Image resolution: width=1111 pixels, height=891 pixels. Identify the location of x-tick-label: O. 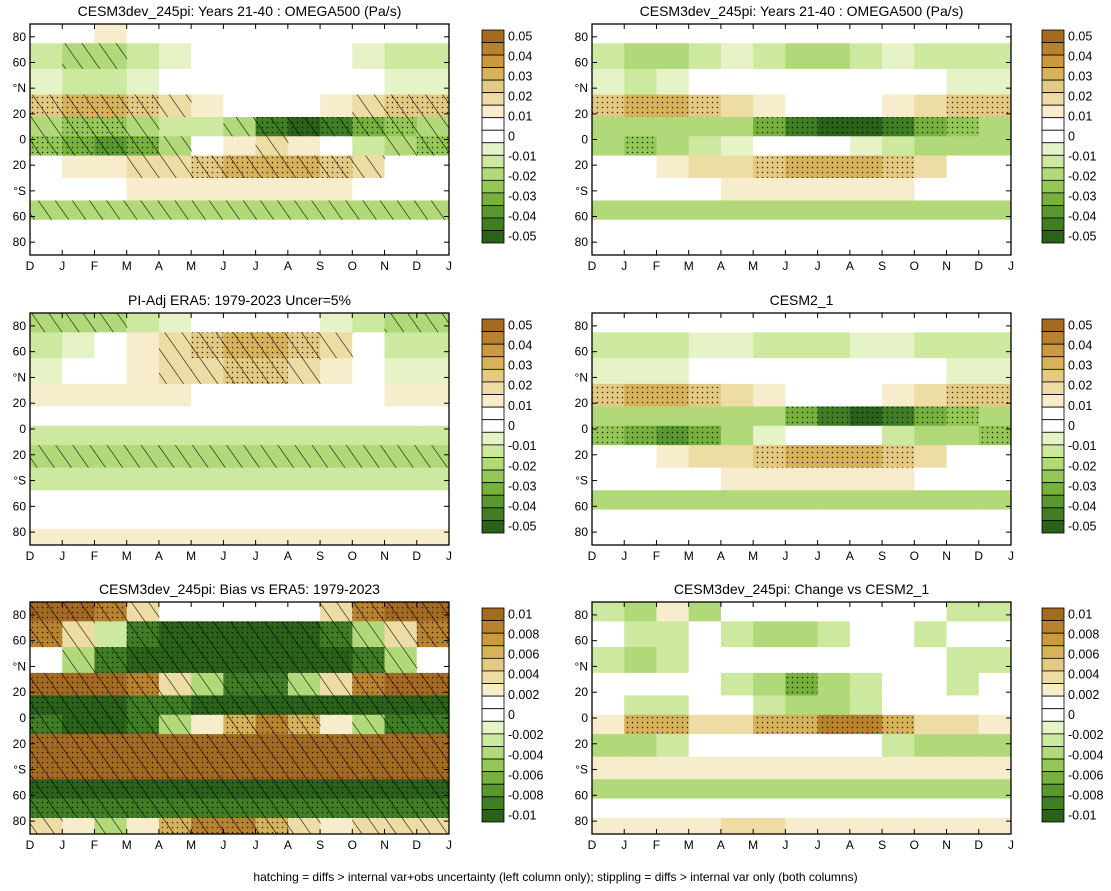
(352, 556).